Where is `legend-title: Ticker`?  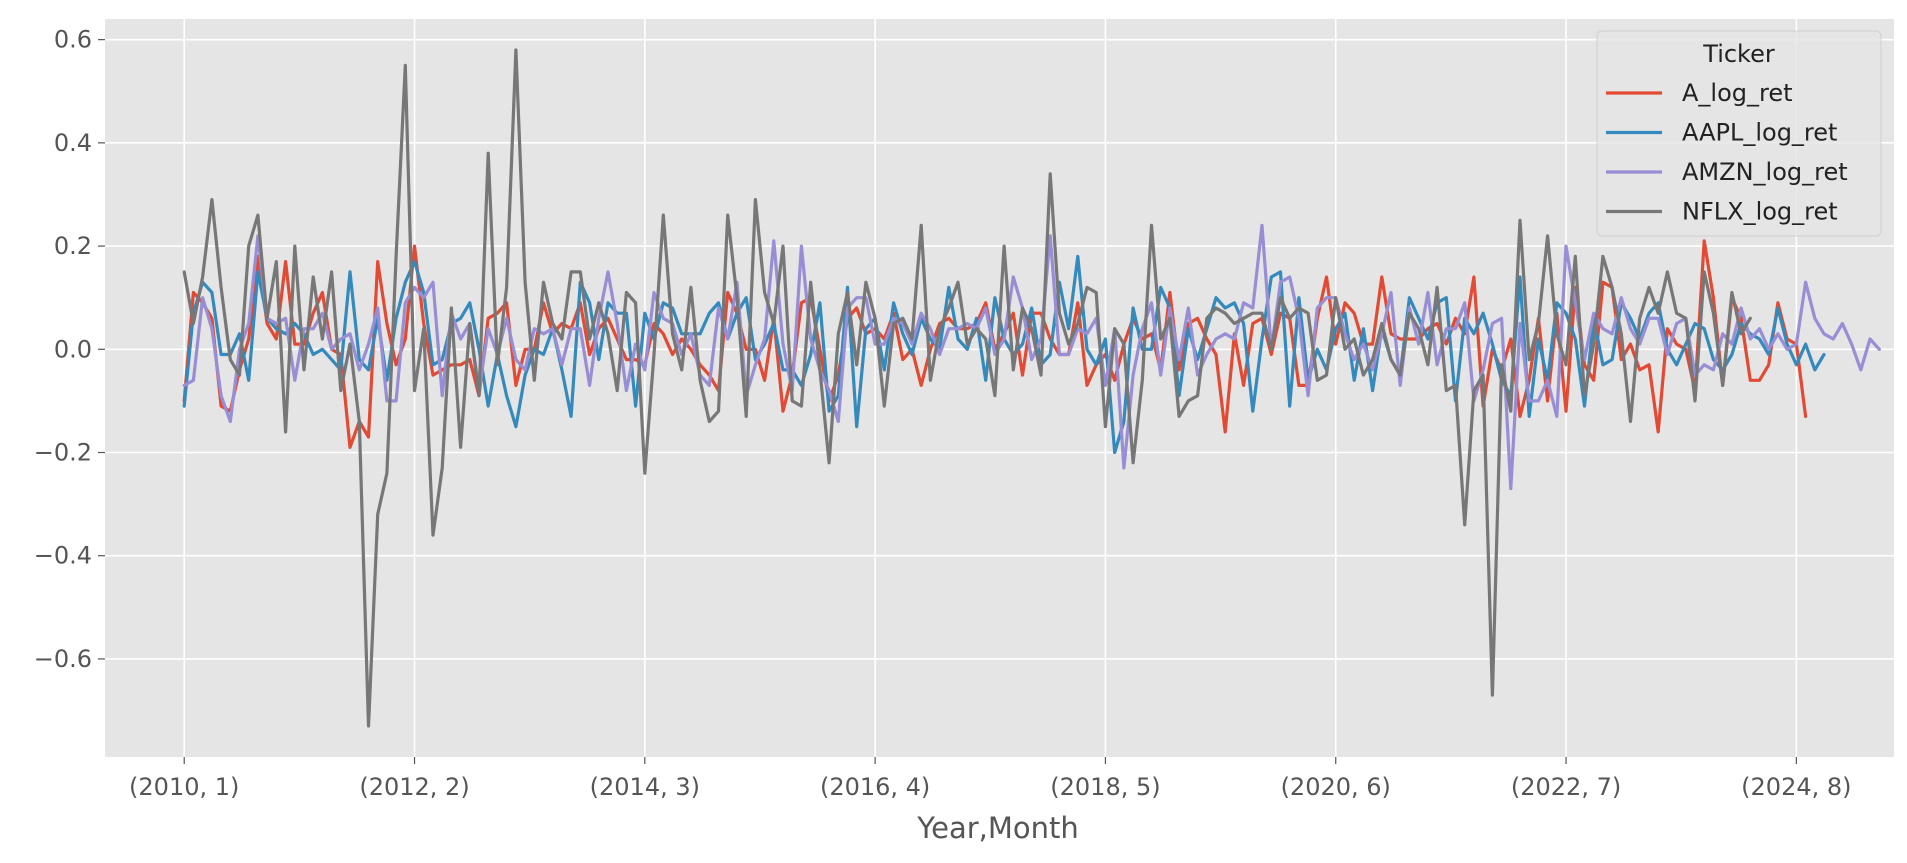
legend-title: Ticker is located at coordinates (1738, 54).